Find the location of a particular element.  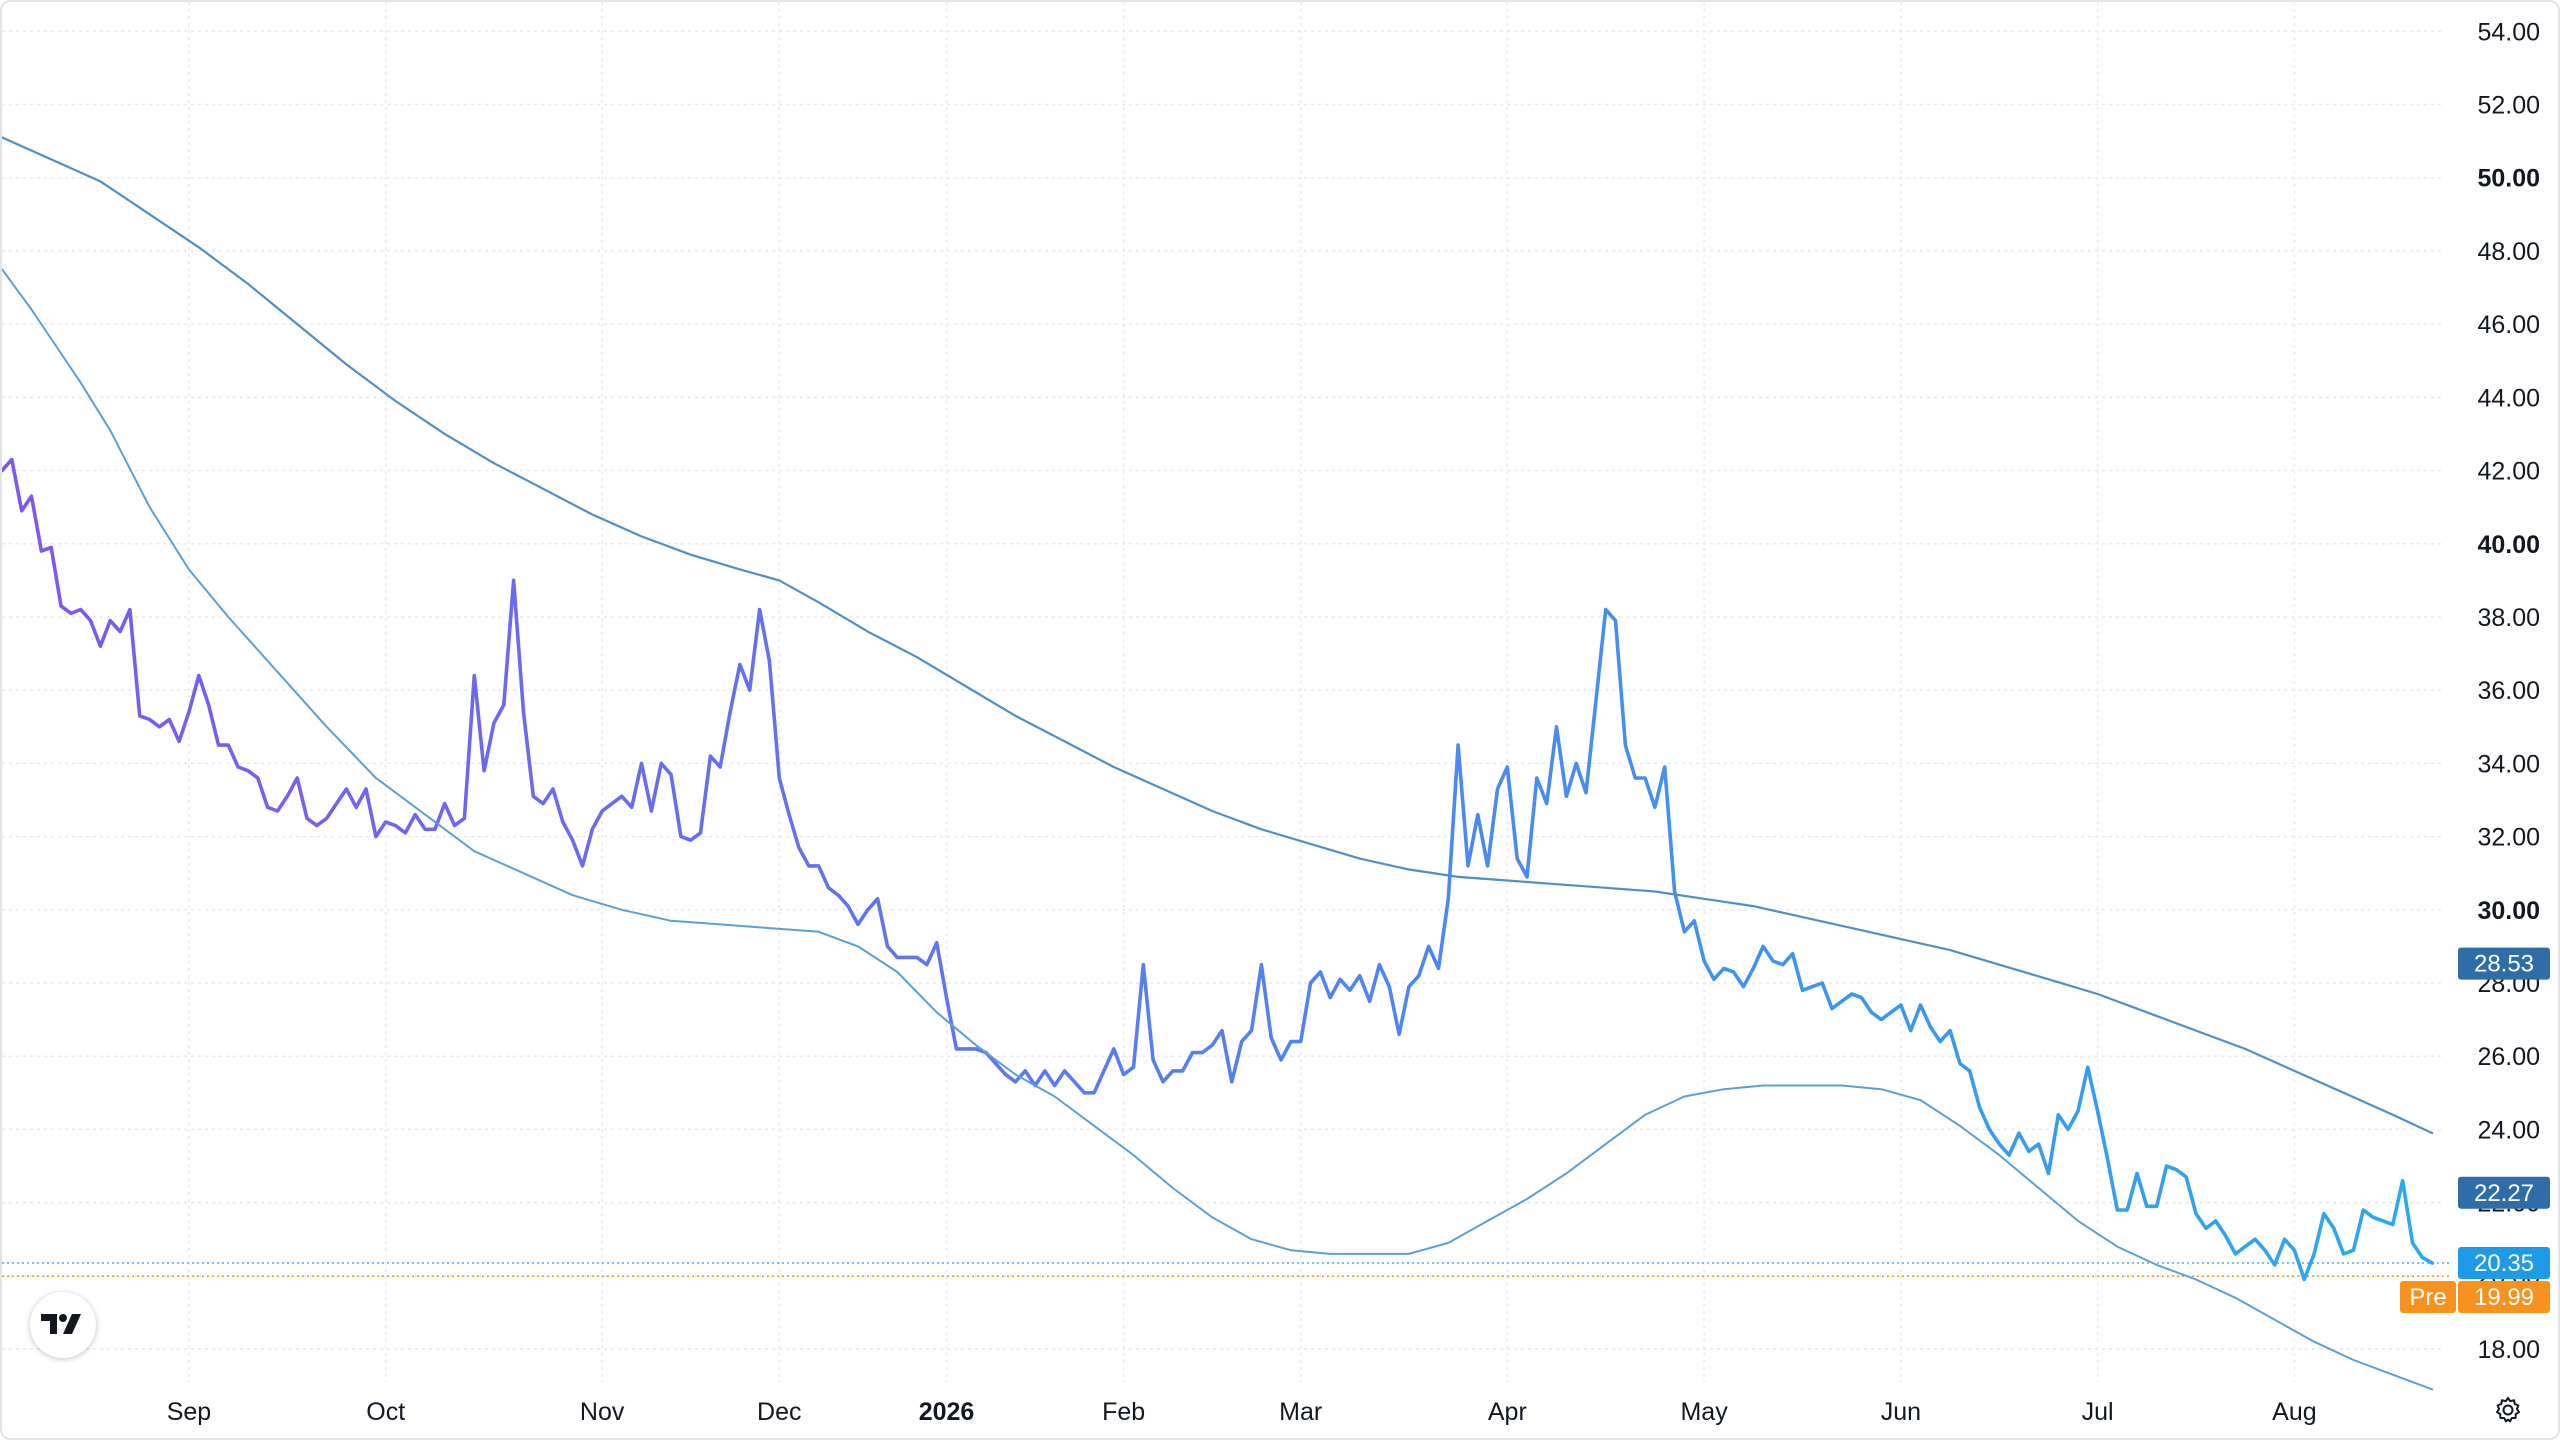

last-price-badge: 20.35 is located at coordinates (2504, 1263).